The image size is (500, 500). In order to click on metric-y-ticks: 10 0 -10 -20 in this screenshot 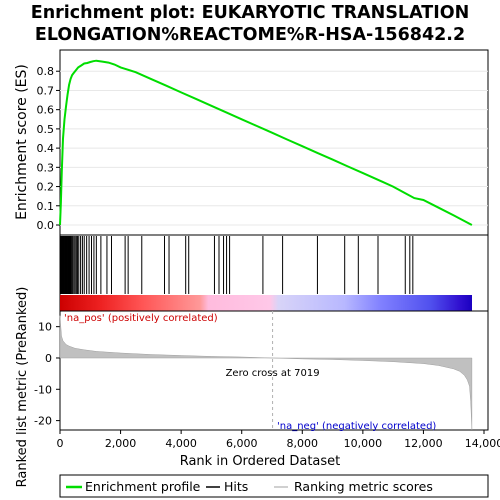, I will do `click(47, 374)`.